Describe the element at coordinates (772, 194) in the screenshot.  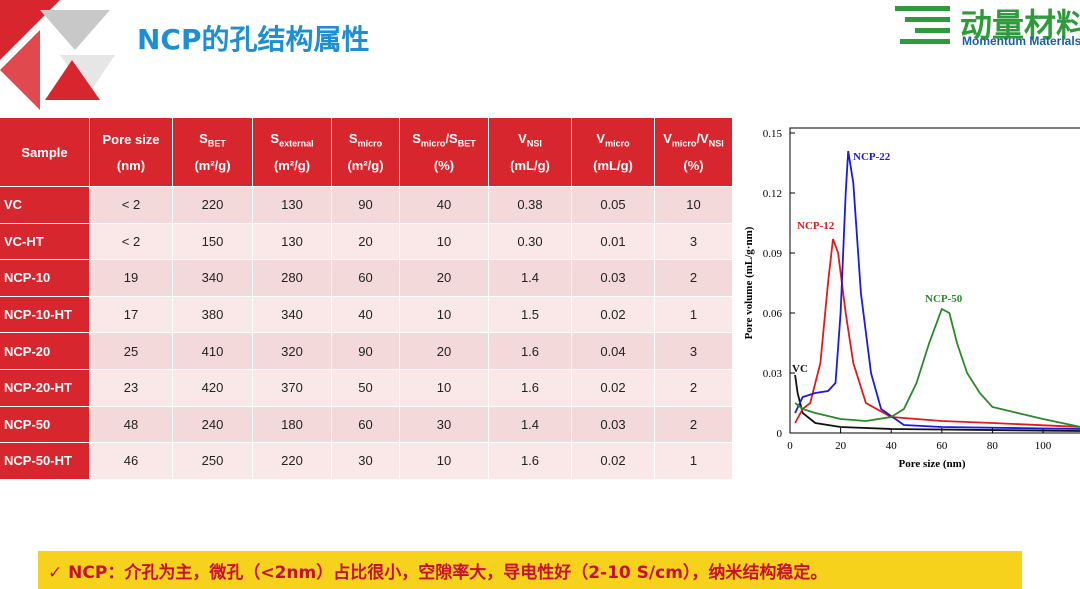
I see `y-tick-label: 0.12` at that location.